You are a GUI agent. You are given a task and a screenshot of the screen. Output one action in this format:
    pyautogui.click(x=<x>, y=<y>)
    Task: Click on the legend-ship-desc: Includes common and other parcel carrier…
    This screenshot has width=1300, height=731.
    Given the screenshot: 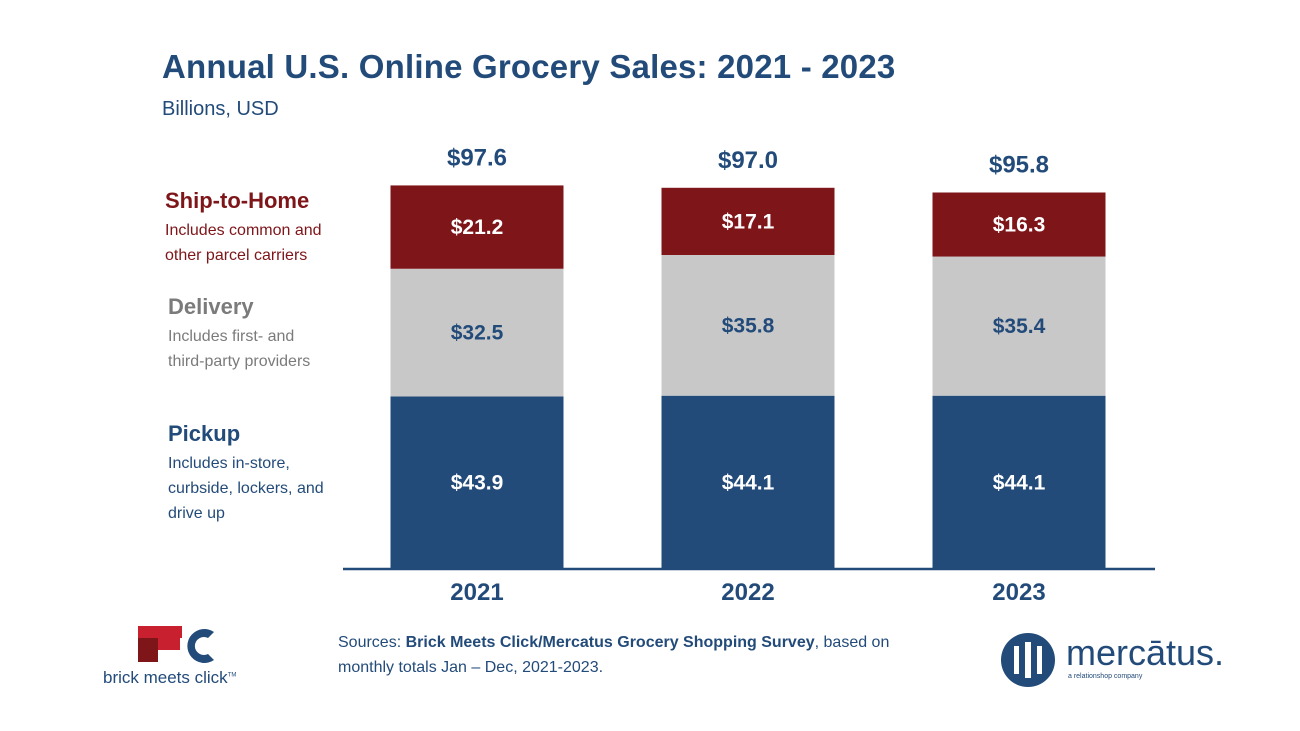 What is the action you would take?
    pyautogui.click(x=243, y=243)
    